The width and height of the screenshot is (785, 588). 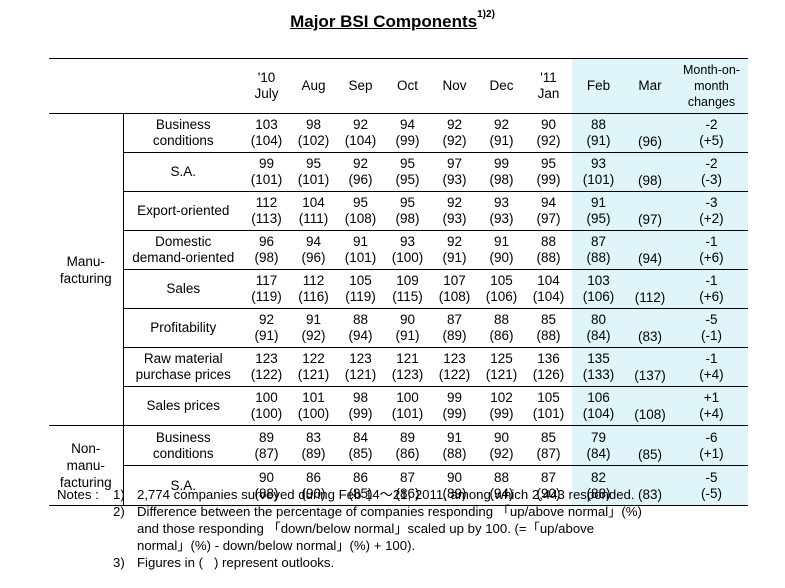 I want to click on column-header: '10 July, so click(x=266, y=86).